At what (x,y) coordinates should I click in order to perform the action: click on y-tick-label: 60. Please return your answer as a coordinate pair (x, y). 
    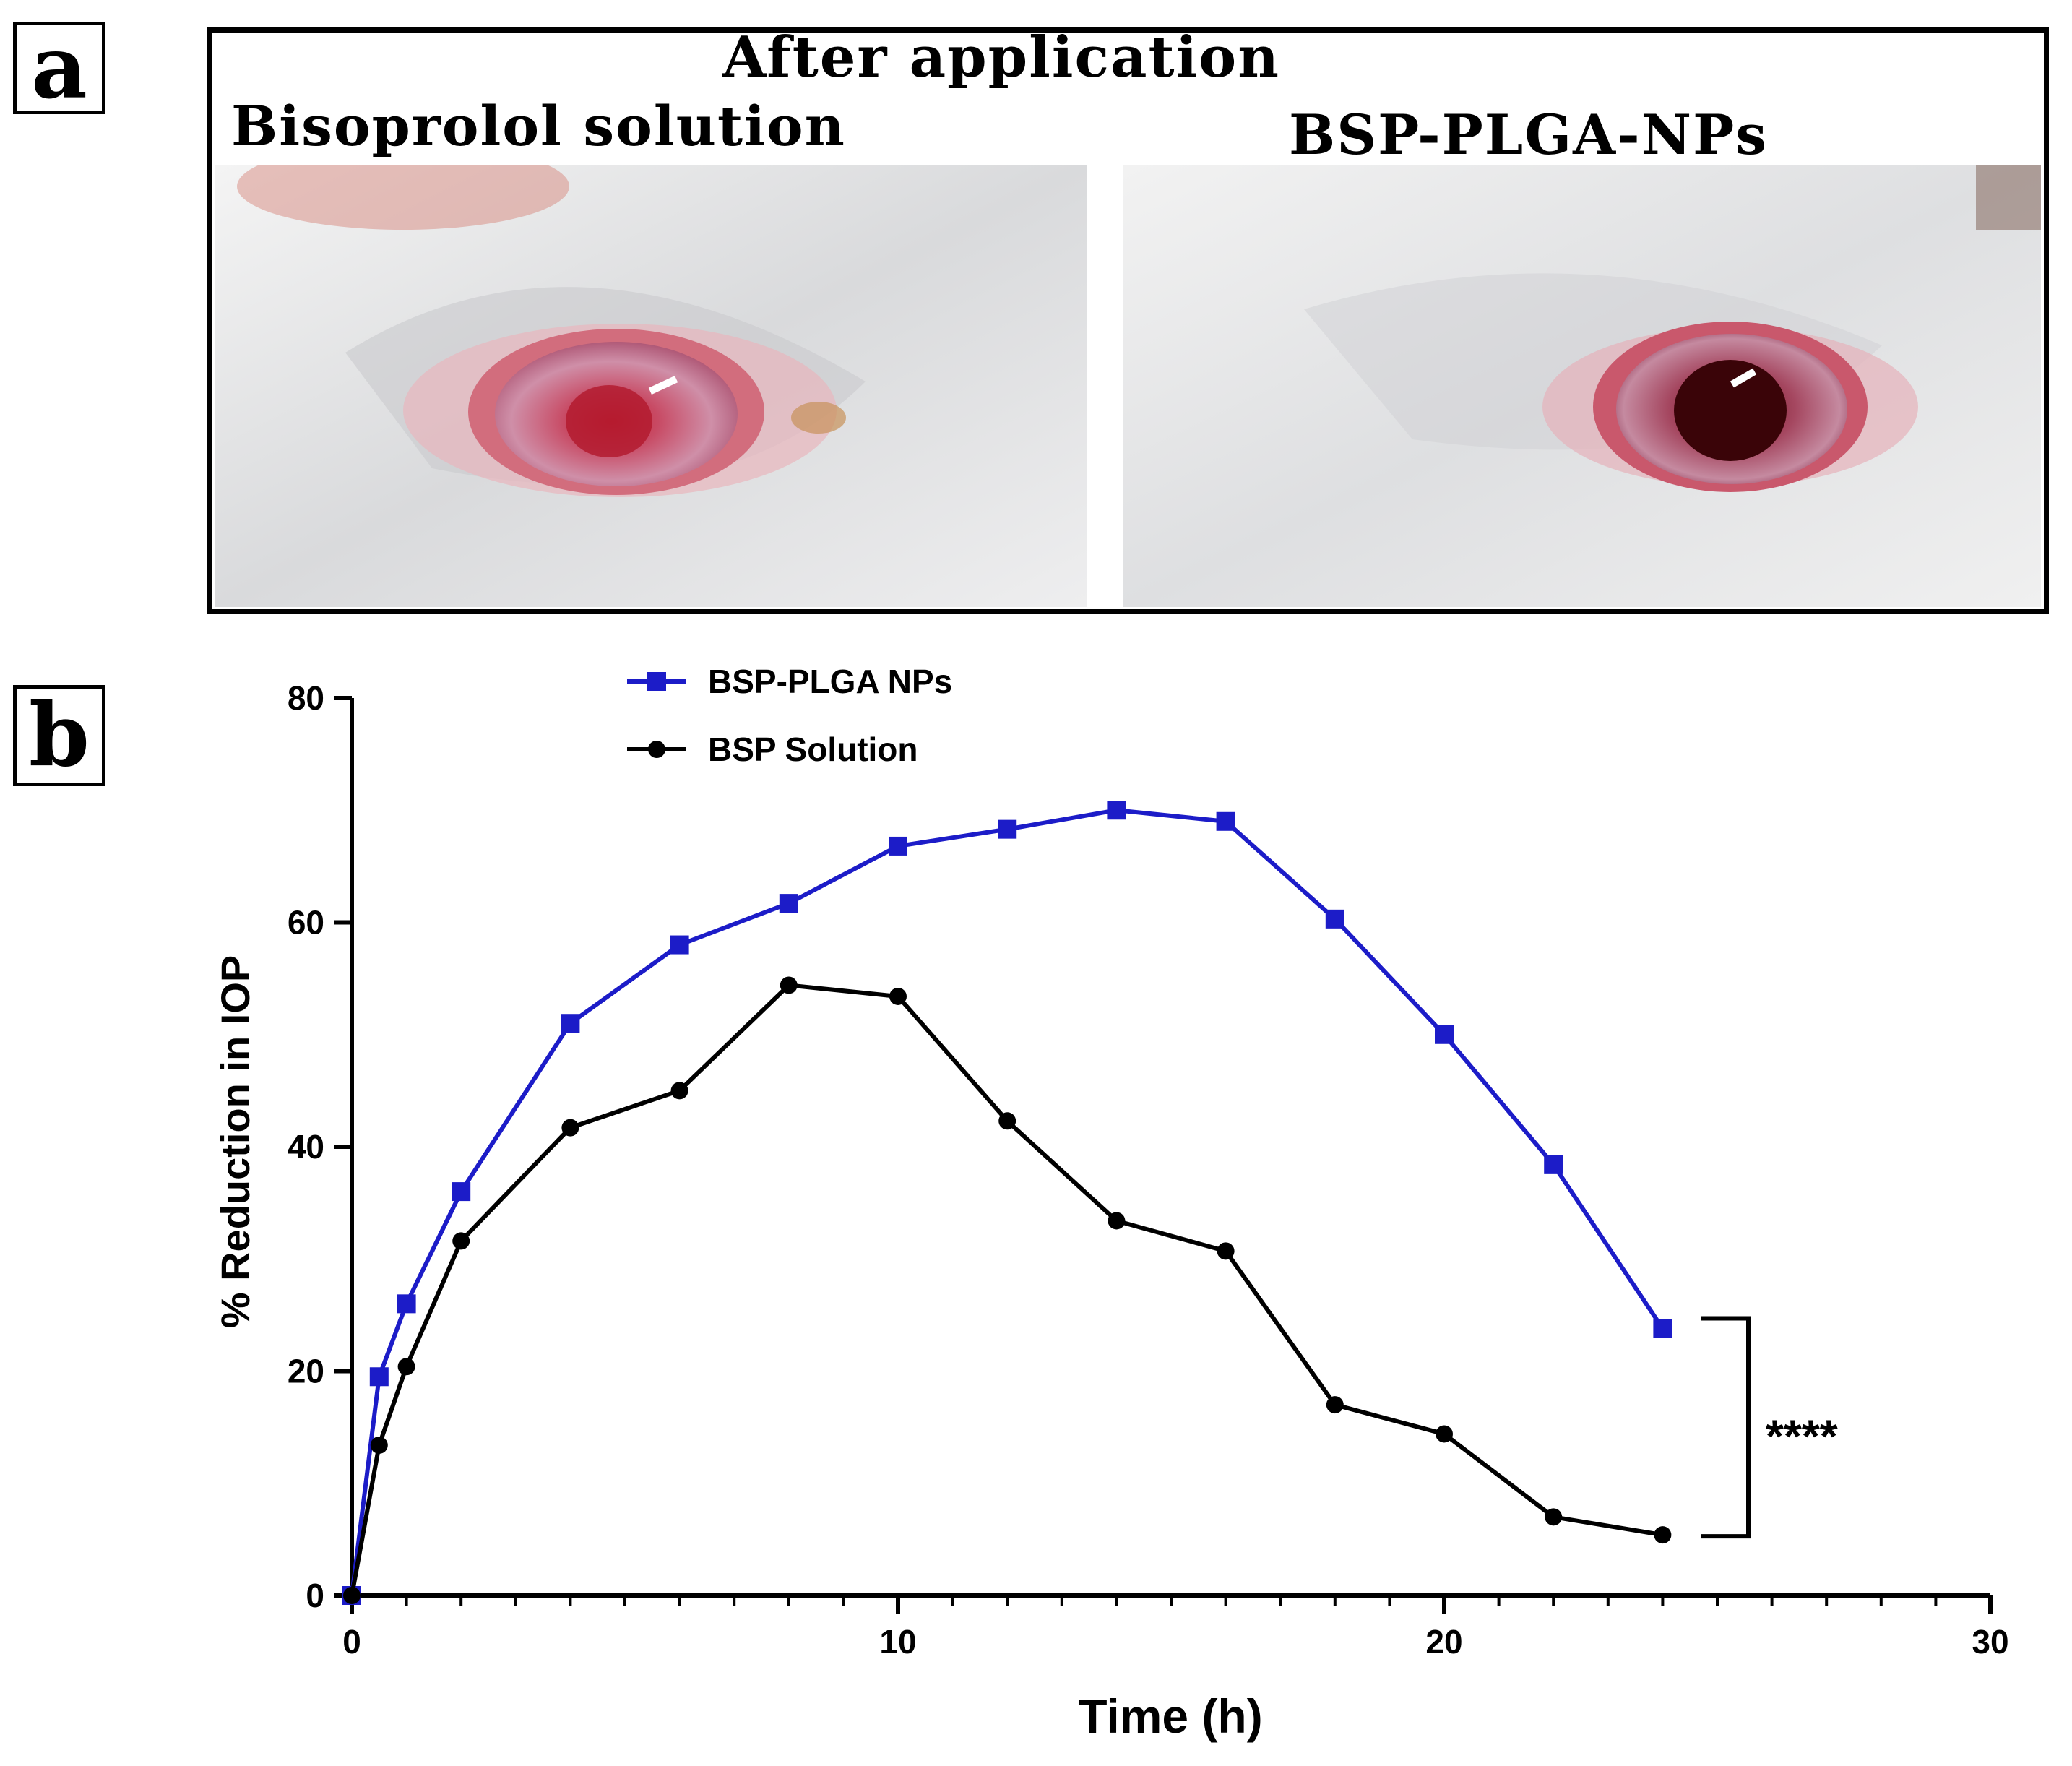
    Looking at the image, I should click on (306, 923).